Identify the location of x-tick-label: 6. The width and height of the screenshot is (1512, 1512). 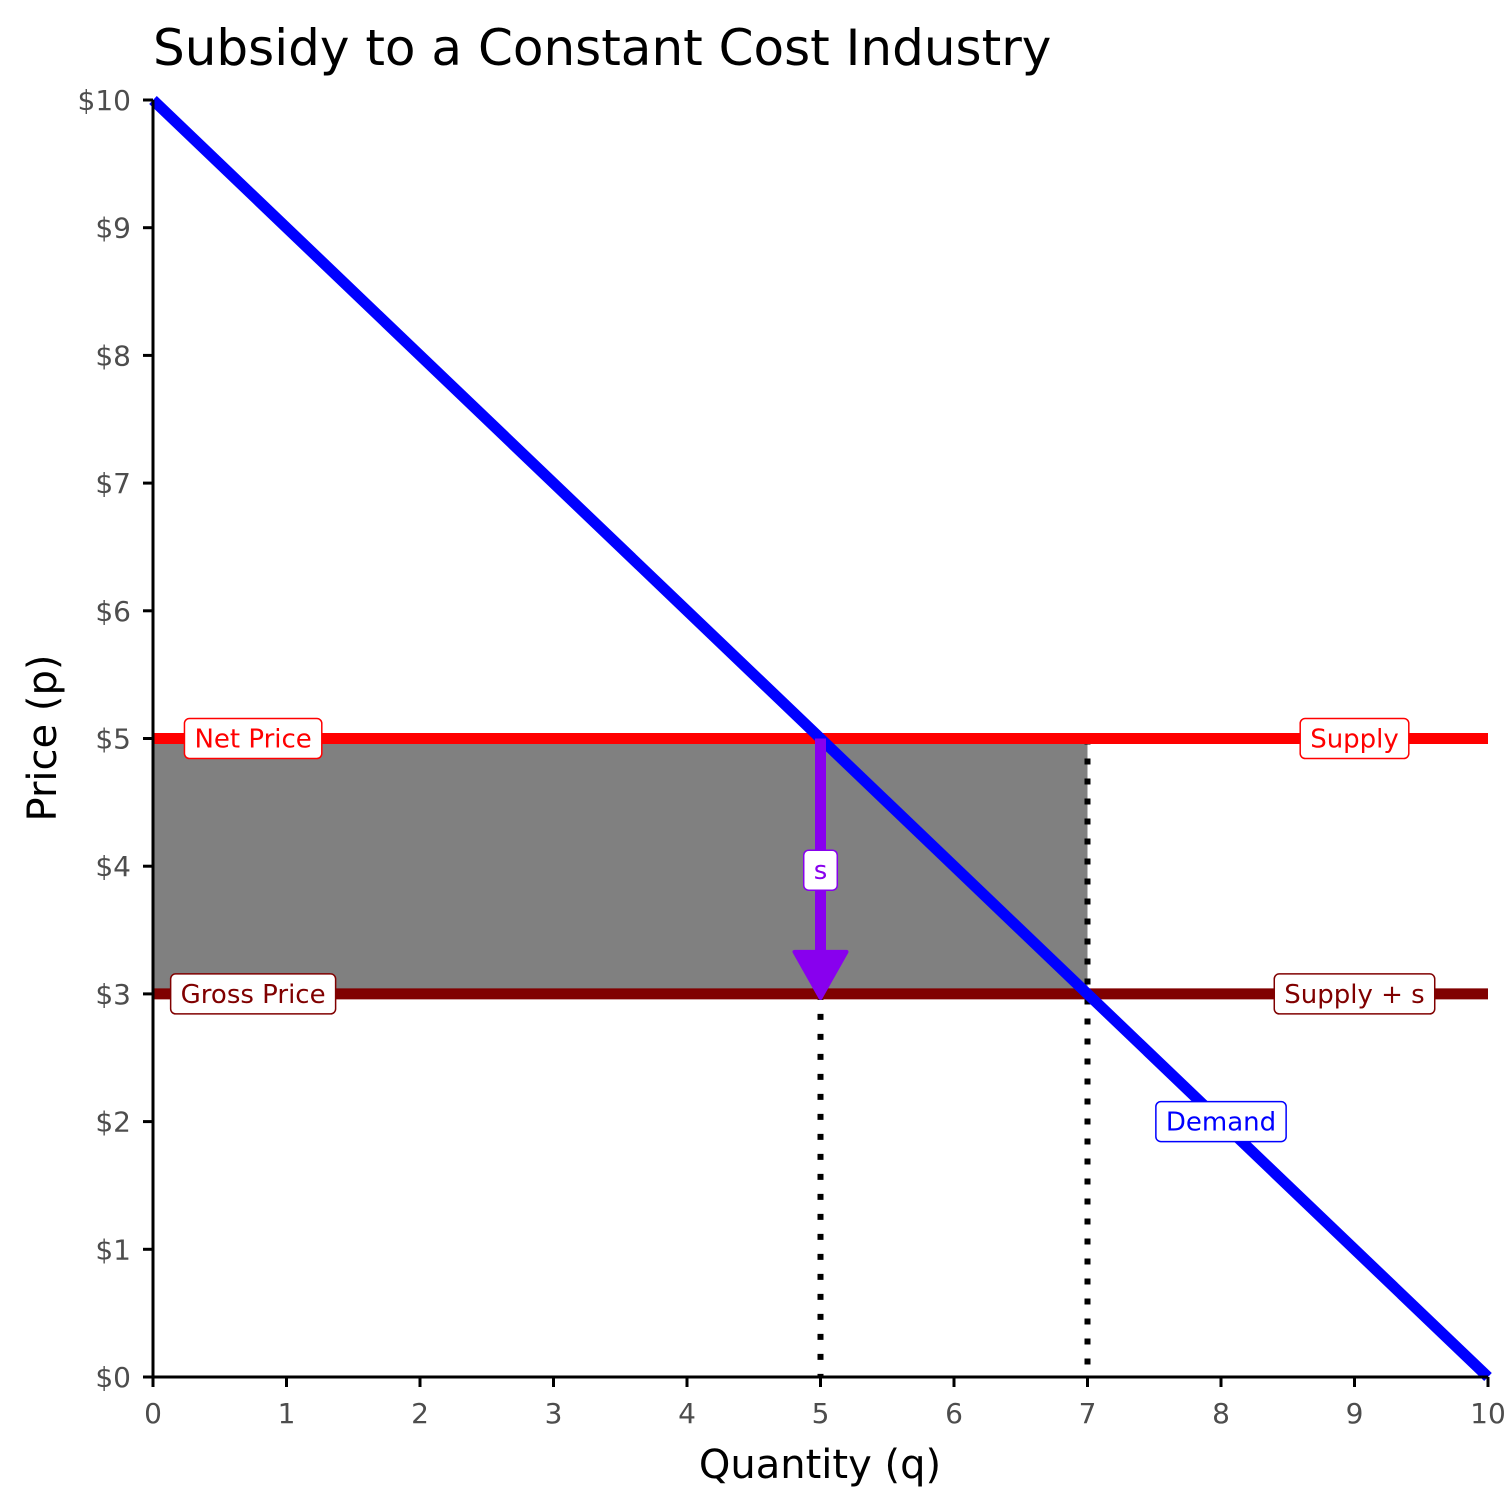
(954, 1413).